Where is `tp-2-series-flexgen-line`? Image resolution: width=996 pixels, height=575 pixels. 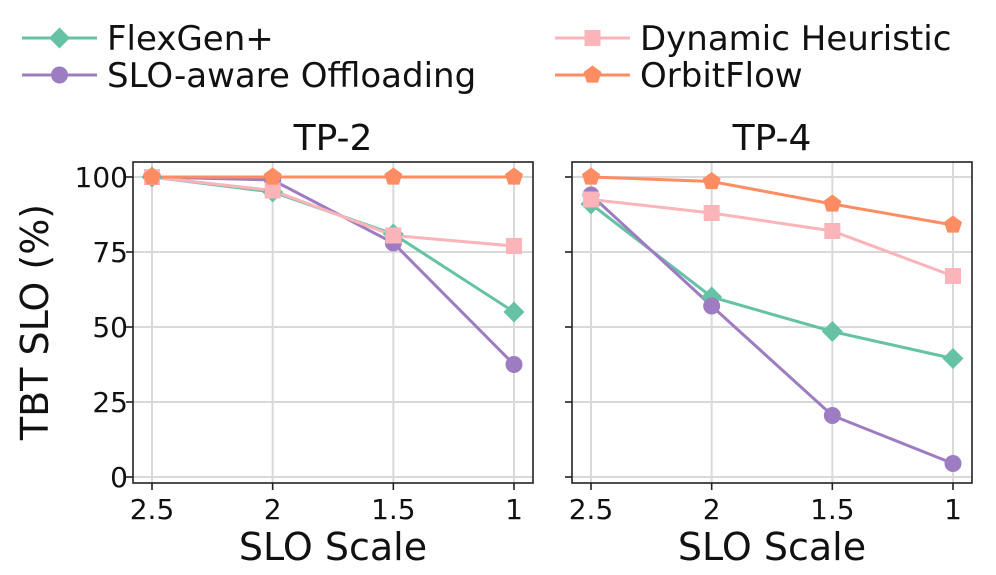 tp-2-series-flexgen-line is located at coordinates (333, 244).